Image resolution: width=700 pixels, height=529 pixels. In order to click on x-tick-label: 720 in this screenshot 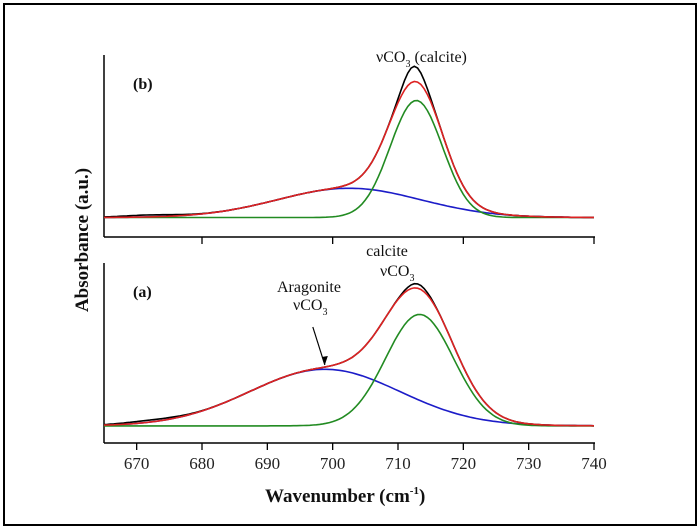, I will do `click(464, 463)`.